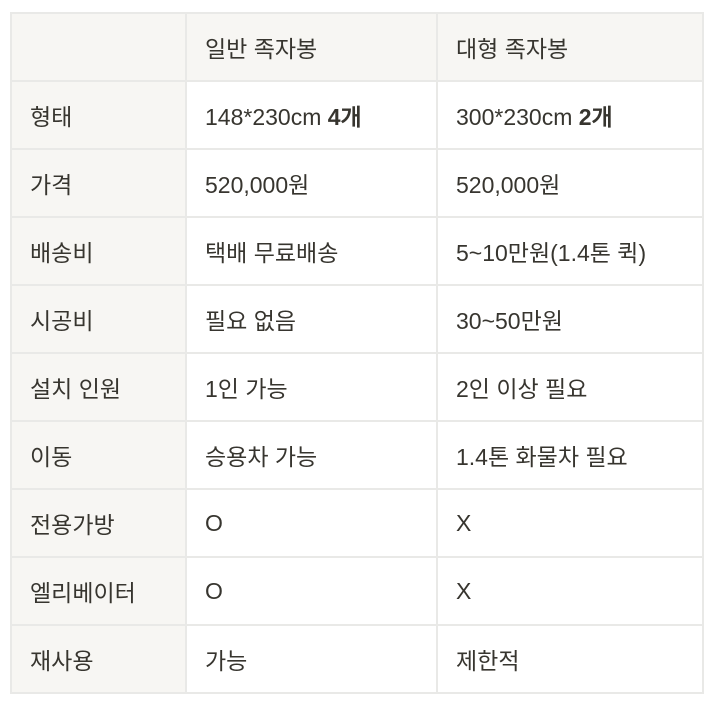 This screenshot has width=712, height=724. I want to click on table-row: 형태 148*230cm 4개 300*230cm 2개, so click(357, 115).